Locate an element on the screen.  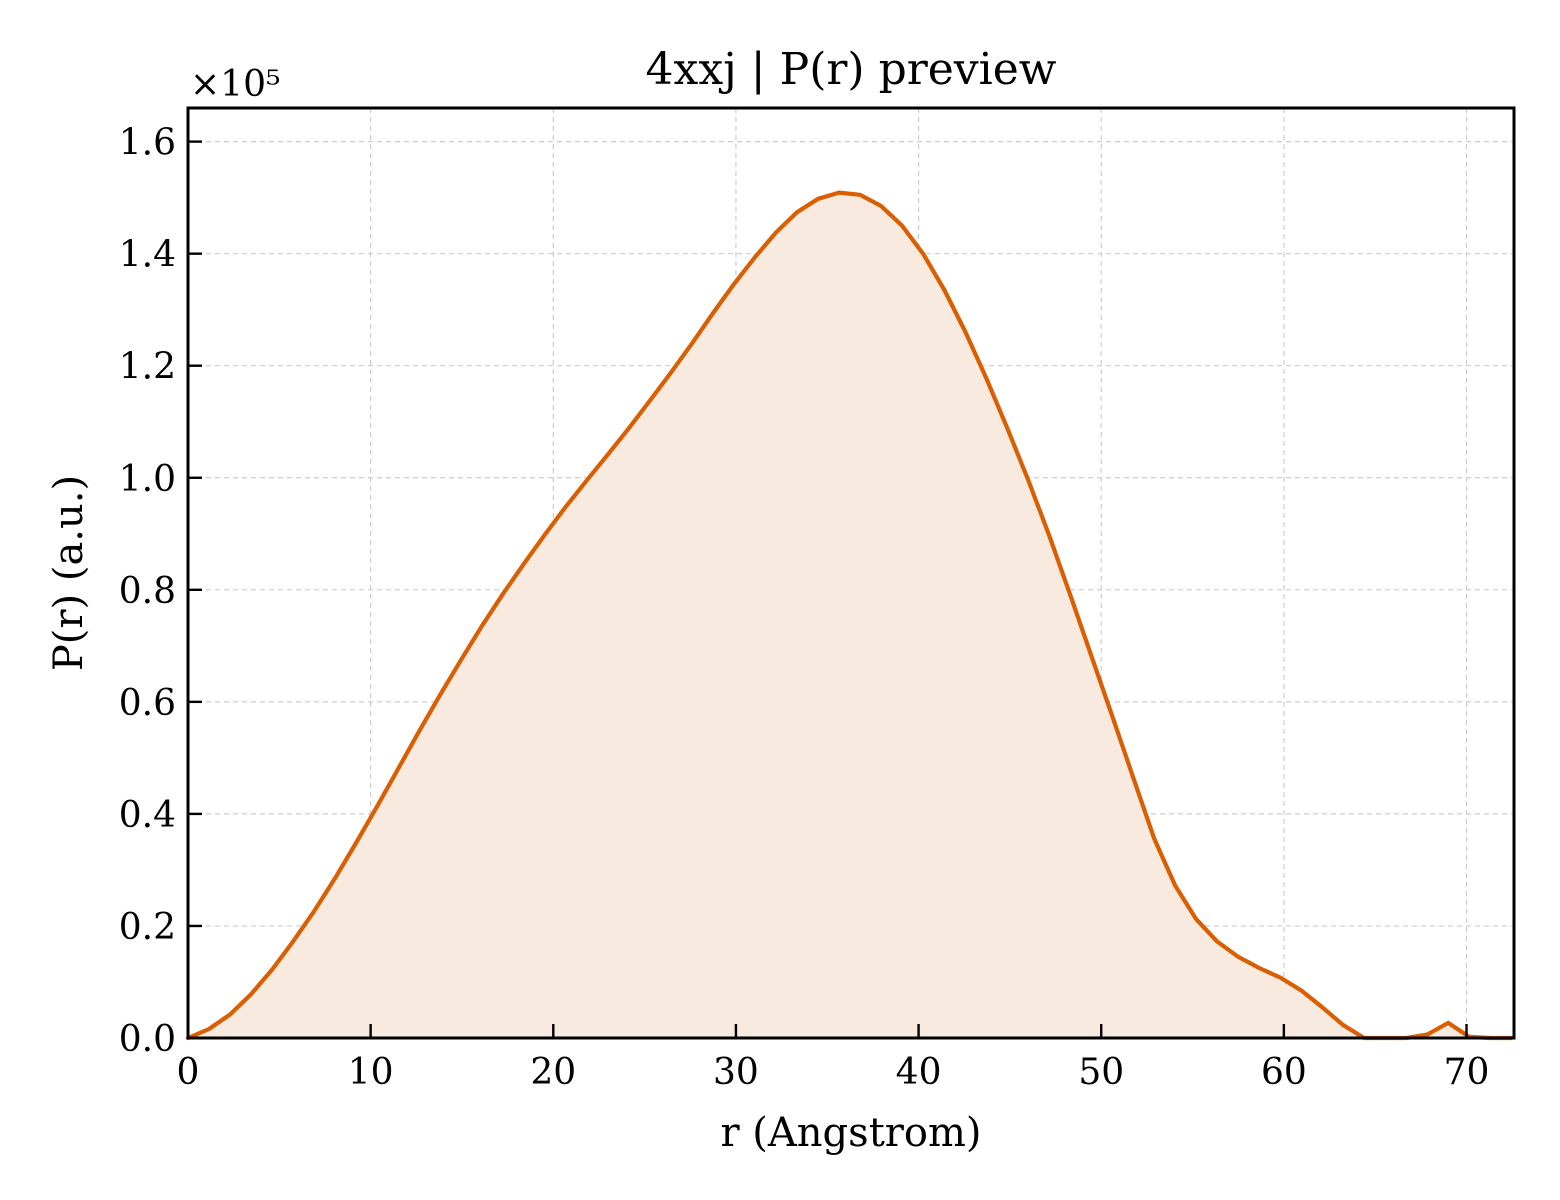
x-tick-label: 10 is located at coordinates (371, 1072).